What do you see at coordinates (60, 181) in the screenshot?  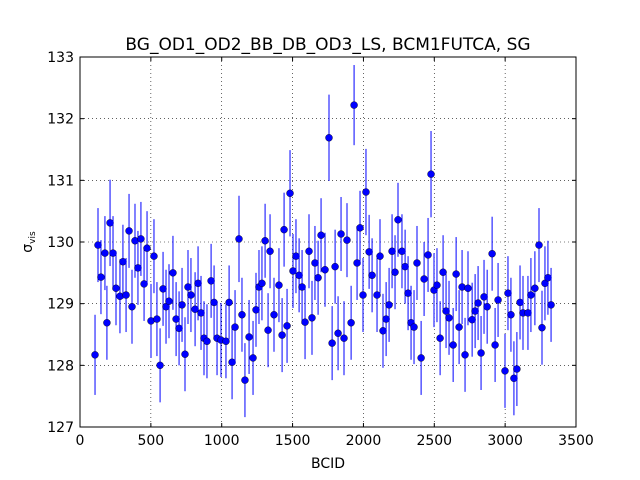 I see `y-tick-label: 131` at bounding box center [60, 181].